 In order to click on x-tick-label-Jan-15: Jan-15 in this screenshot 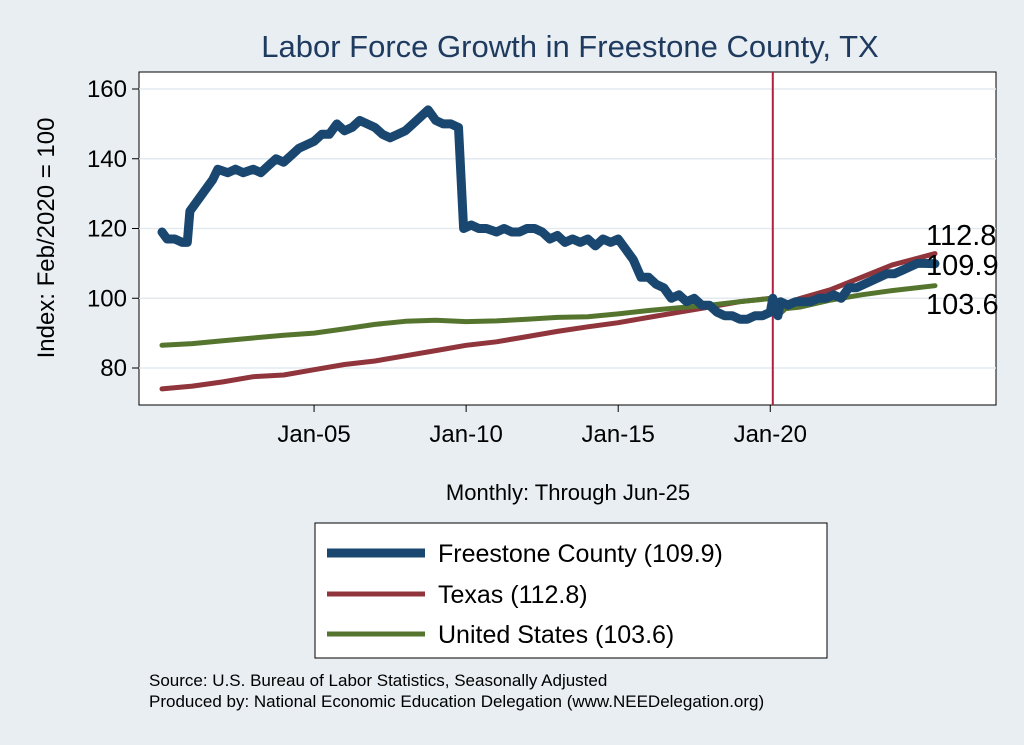, I will do `click(618, 434)`.